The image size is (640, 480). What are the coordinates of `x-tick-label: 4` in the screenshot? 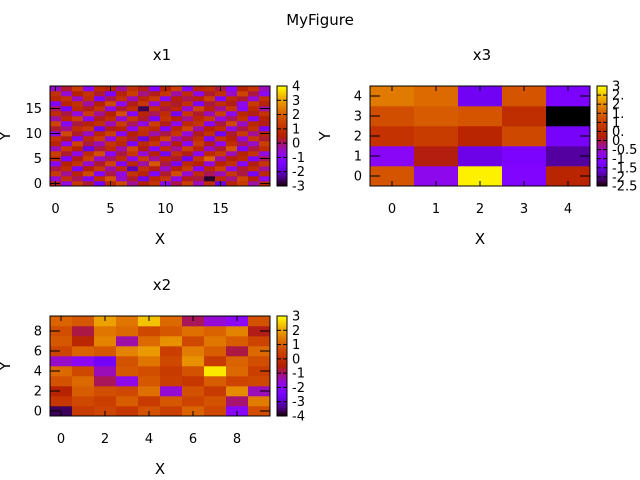 It's located at (149, 439).